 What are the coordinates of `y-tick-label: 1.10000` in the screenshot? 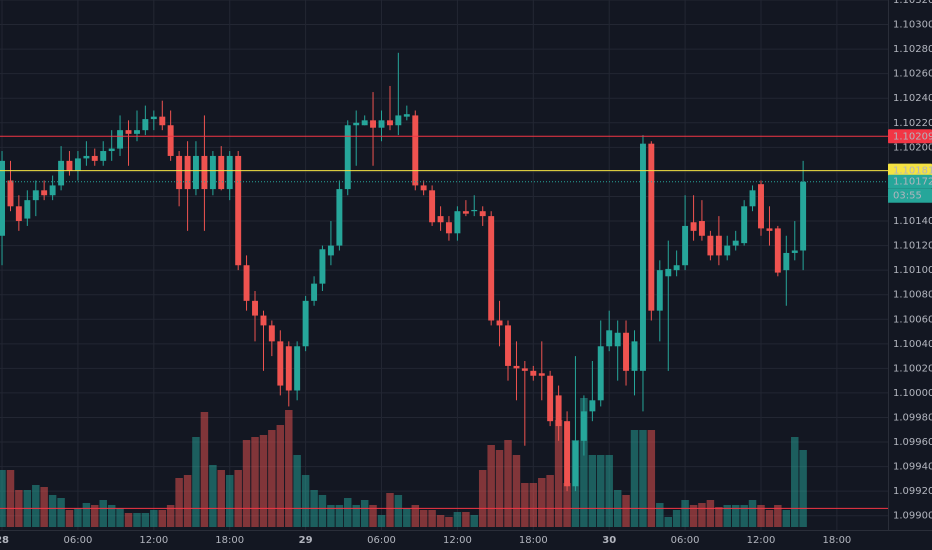 It's located at (912, 393).